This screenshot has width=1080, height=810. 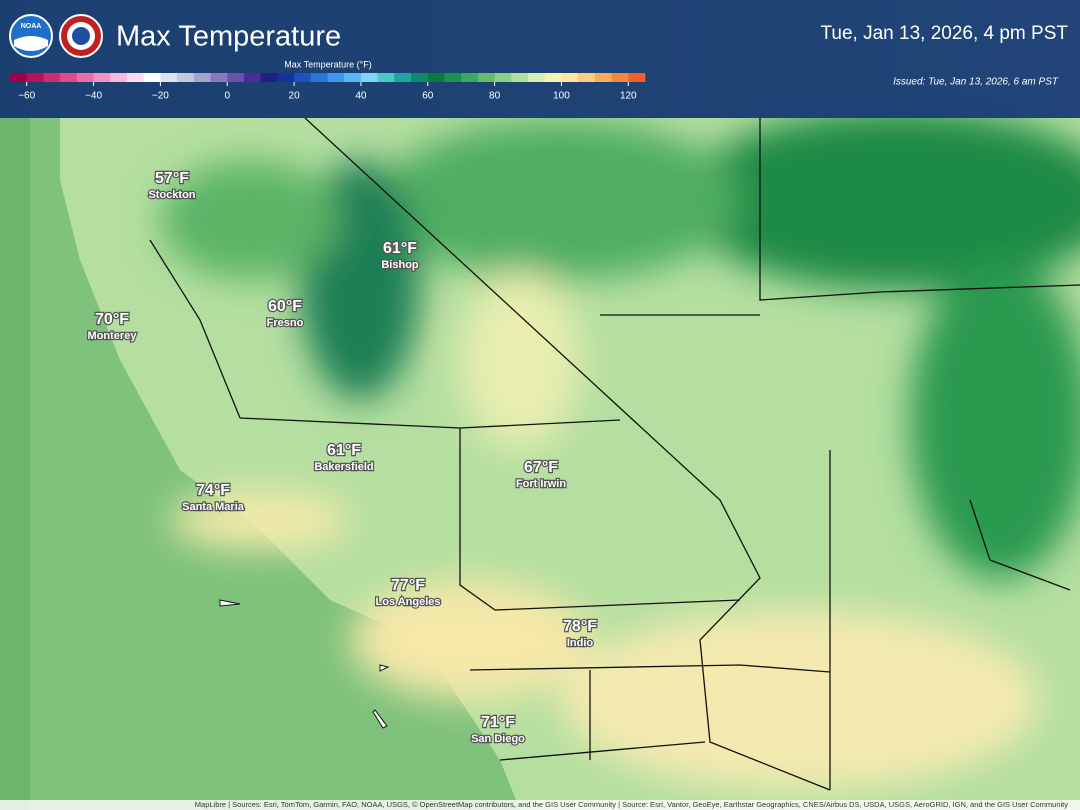 What do you see at coordinates (628, 96) in the screenshot?
I see `legend-tick-label: 120` at bounding box center [628, 96].